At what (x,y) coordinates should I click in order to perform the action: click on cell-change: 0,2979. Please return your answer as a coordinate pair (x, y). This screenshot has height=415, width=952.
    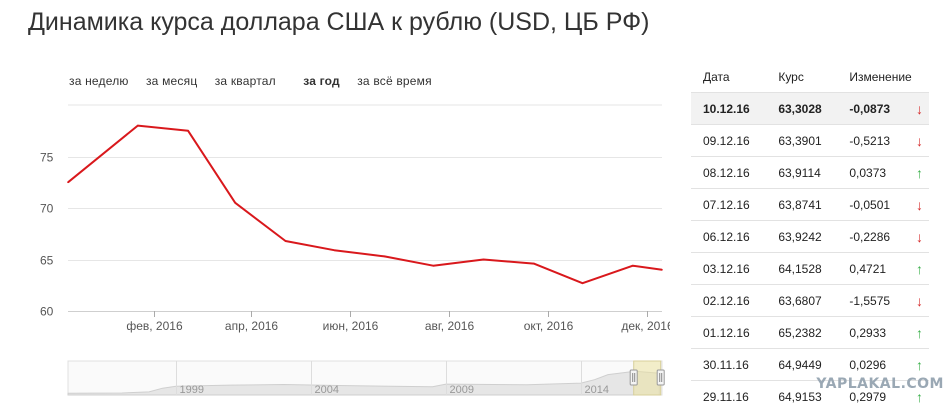
    Looking at the image, I should click on (871, 396).